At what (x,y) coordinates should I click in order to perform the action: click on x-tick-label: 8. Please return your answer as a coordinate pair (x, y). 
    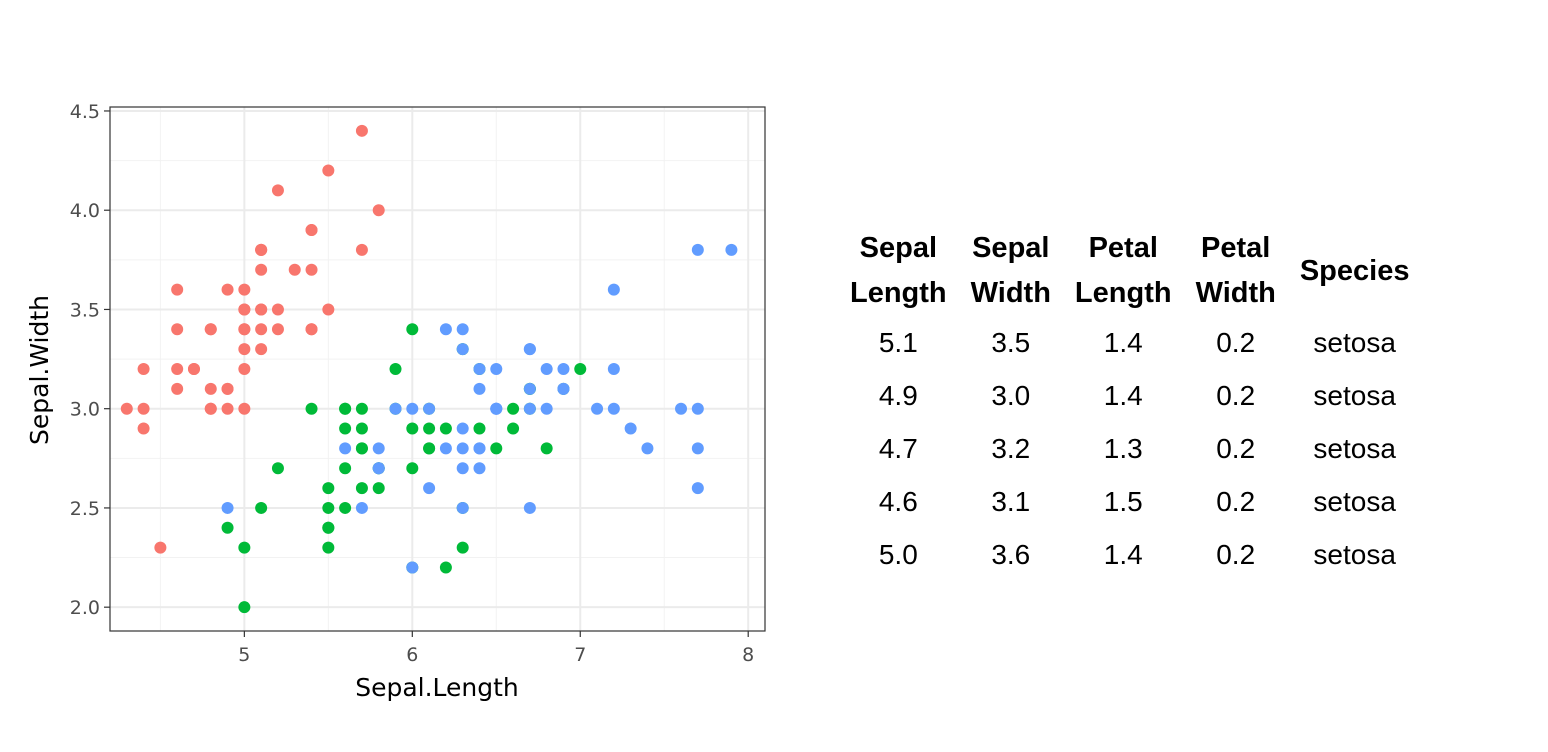
    Looking at the image, I should click on (748, 655).